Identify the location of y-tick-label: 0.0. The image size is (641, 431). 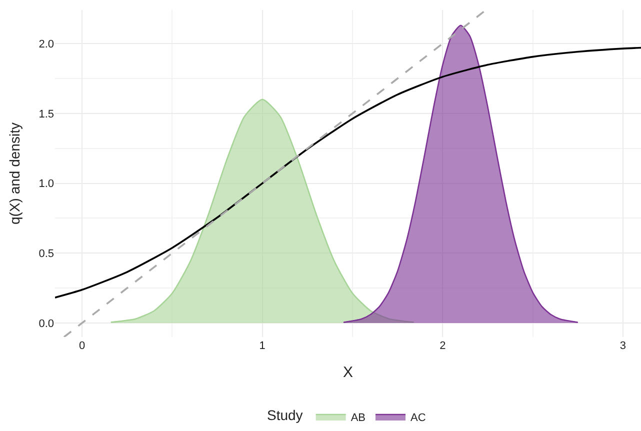
(46, 324).